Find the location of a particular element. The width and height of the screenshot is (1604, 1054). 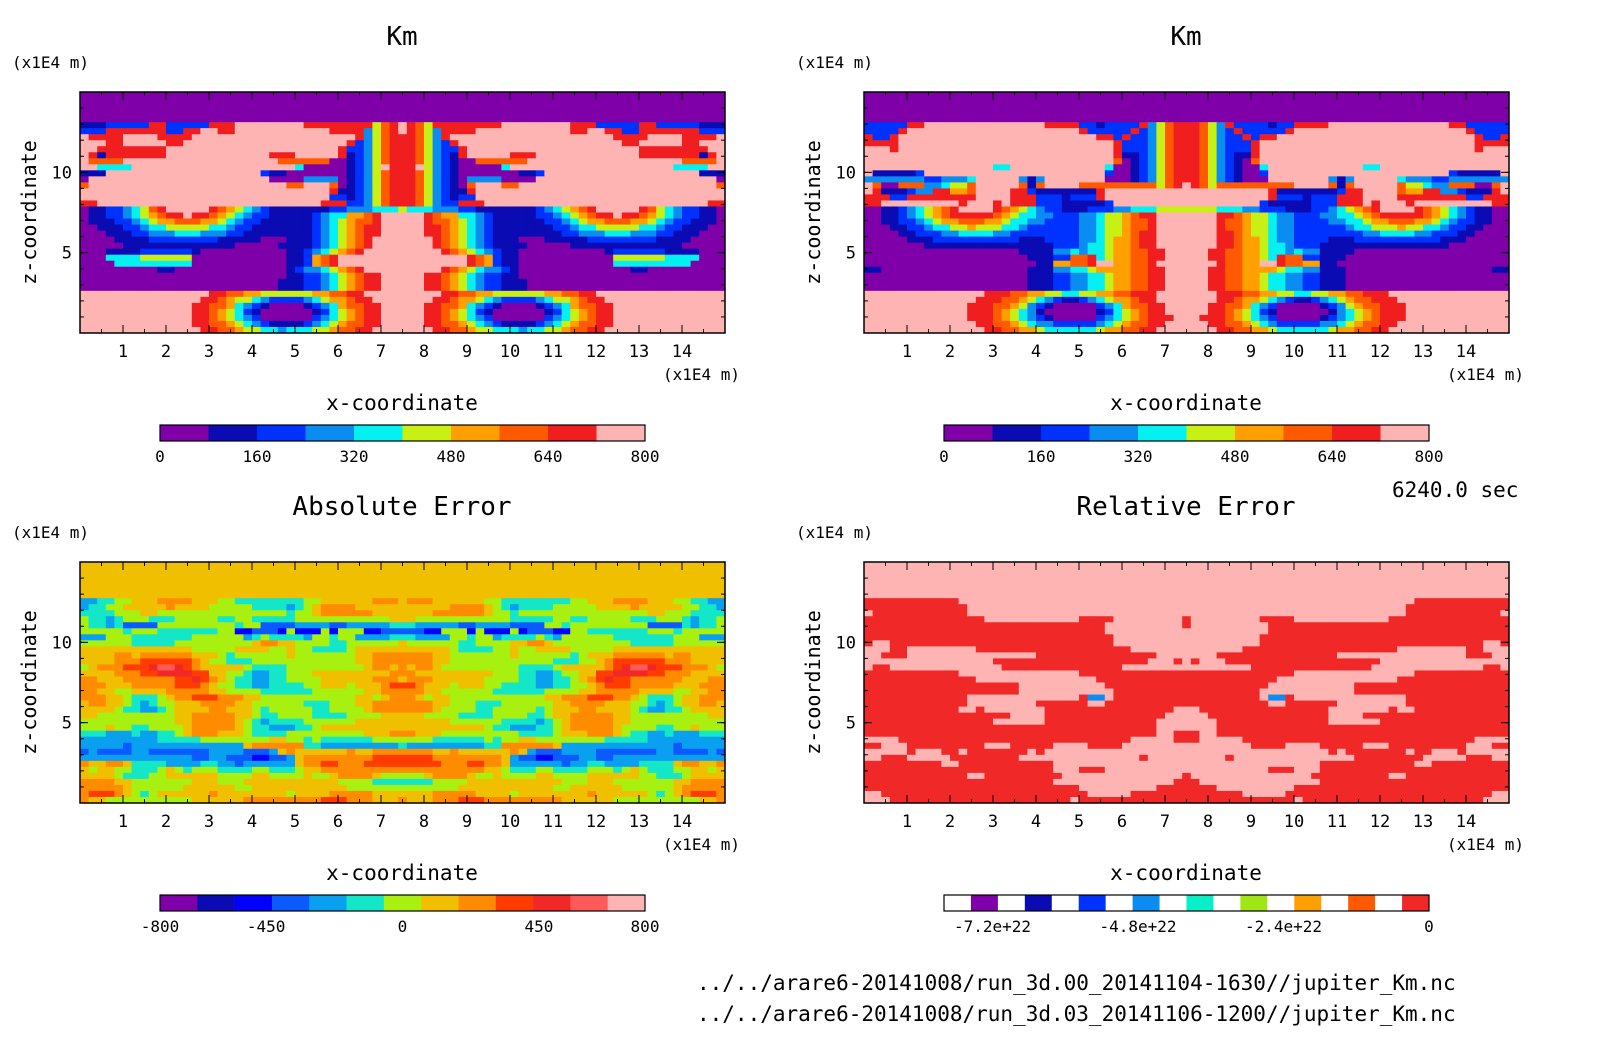

y-unit-label: (x1E4 m) is located at coordinates (834, 62).